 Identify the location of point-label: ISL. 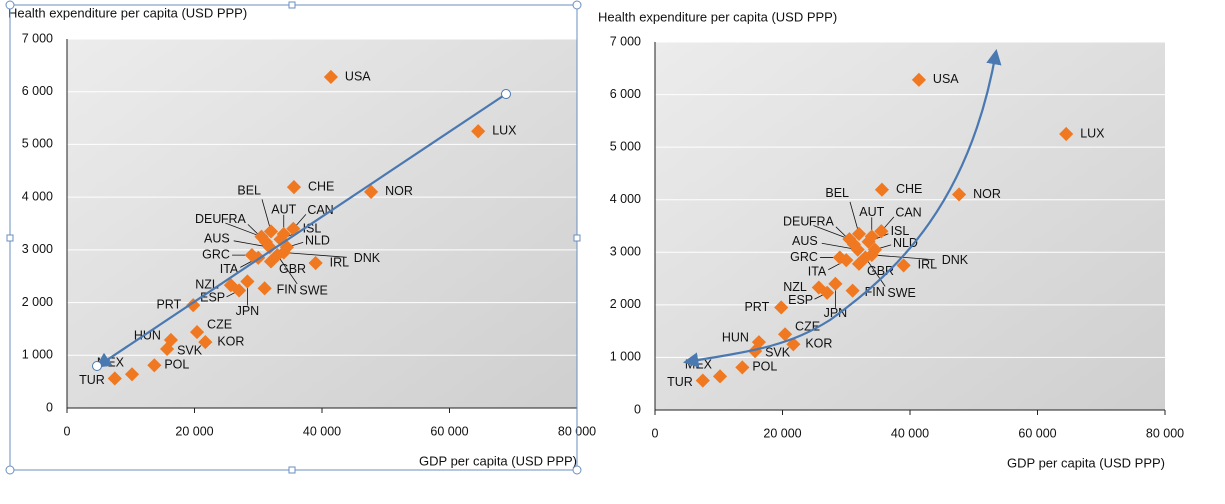
(312, 229).